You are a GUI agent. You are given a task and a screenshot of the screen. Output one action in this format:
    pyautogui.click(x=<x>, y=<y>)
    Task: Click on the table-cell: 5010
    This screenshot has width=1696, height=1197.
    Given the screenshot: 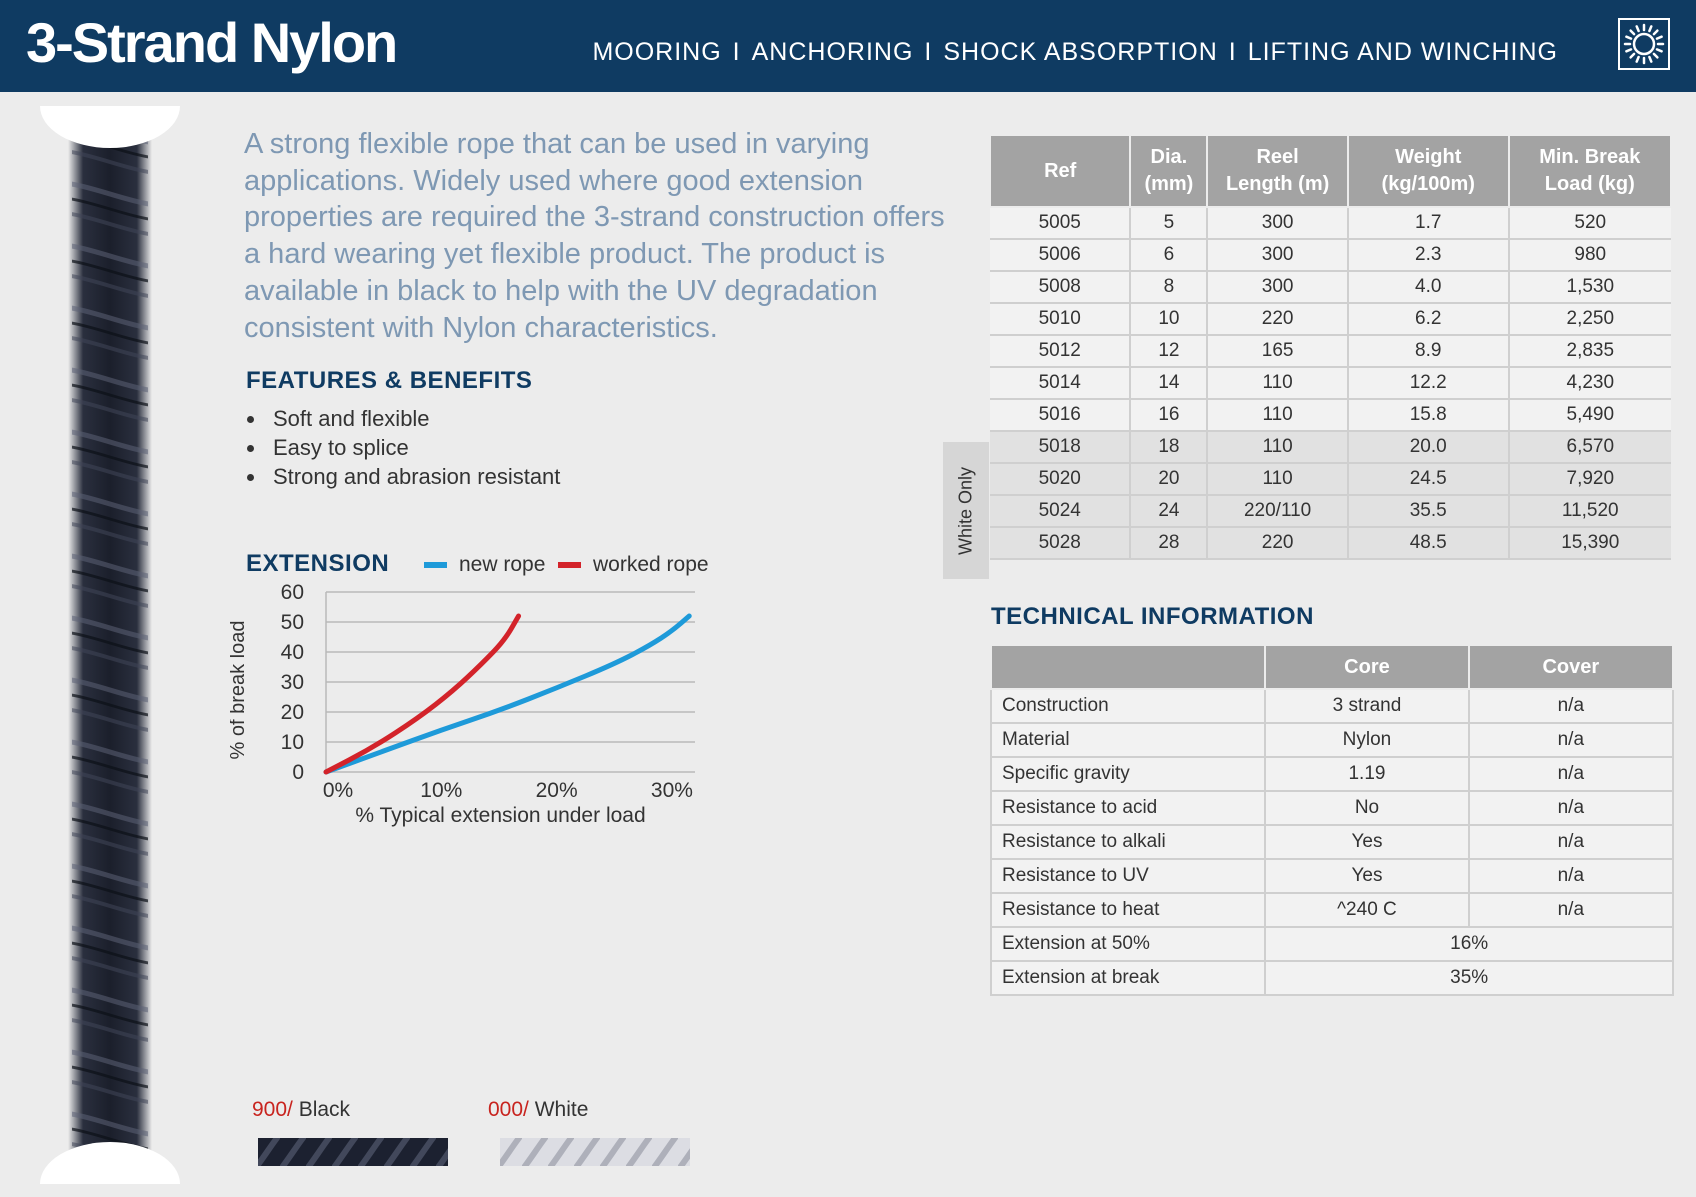 What is the action you would take?
    pyautogui.click(x=1061, y=319)
    